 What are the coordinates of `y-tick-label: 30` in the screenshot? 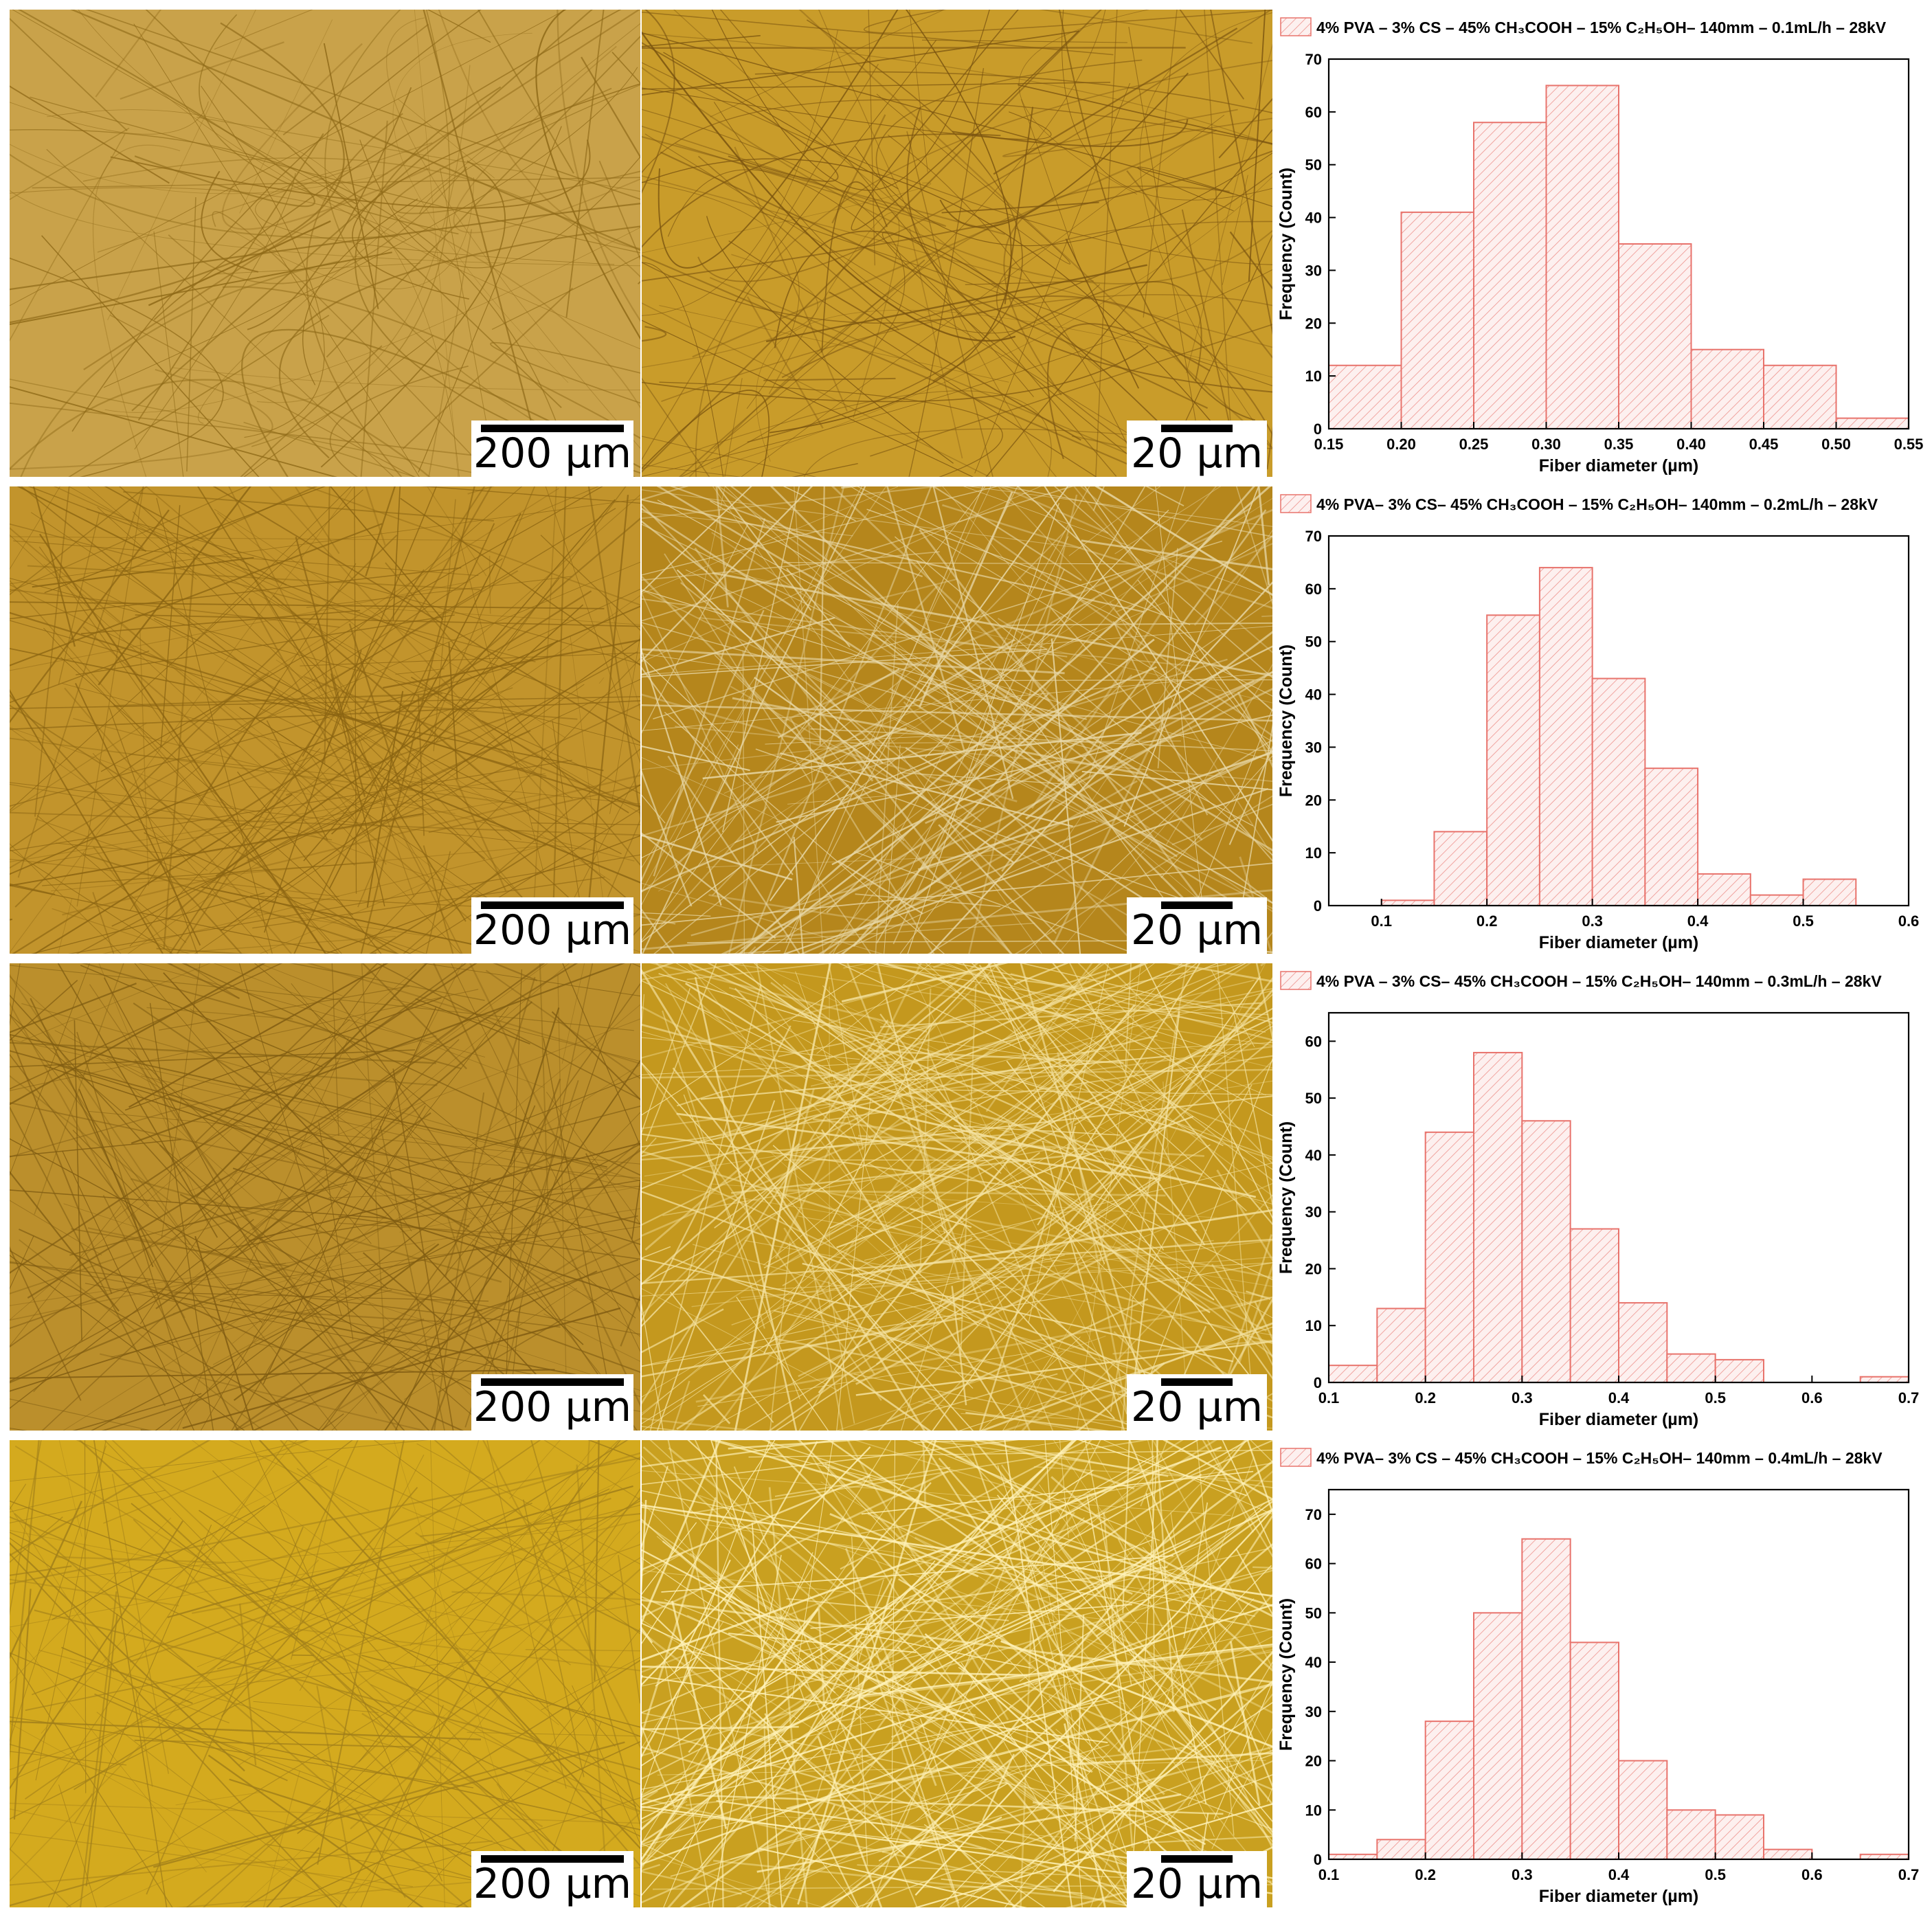 It's located at (1313, 1711).